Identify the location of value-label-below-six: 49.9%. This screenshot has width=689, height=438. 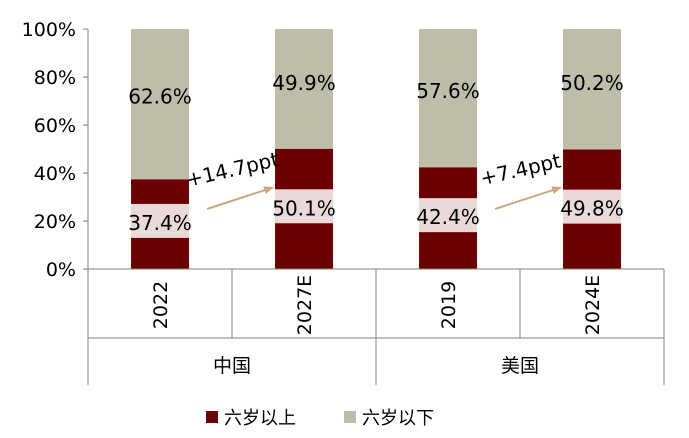
(304, 83).